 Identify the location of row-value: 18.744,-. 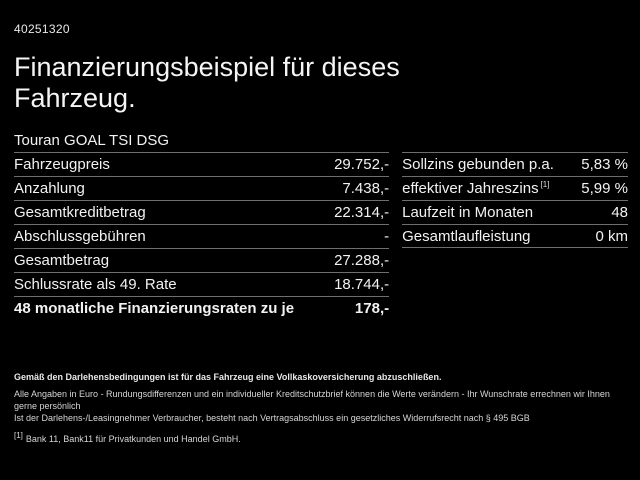
(362, 284).